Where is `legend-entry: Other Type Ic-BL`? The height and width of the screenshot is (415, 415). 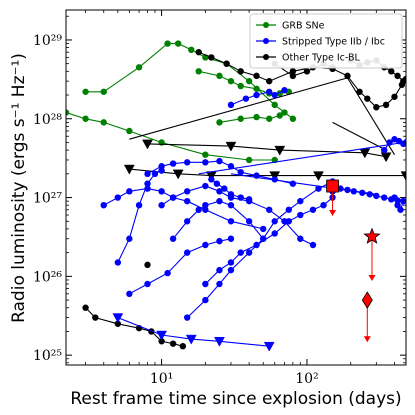 legend-entry: Other Type Ic-BL is located at coordinates (308, 58).